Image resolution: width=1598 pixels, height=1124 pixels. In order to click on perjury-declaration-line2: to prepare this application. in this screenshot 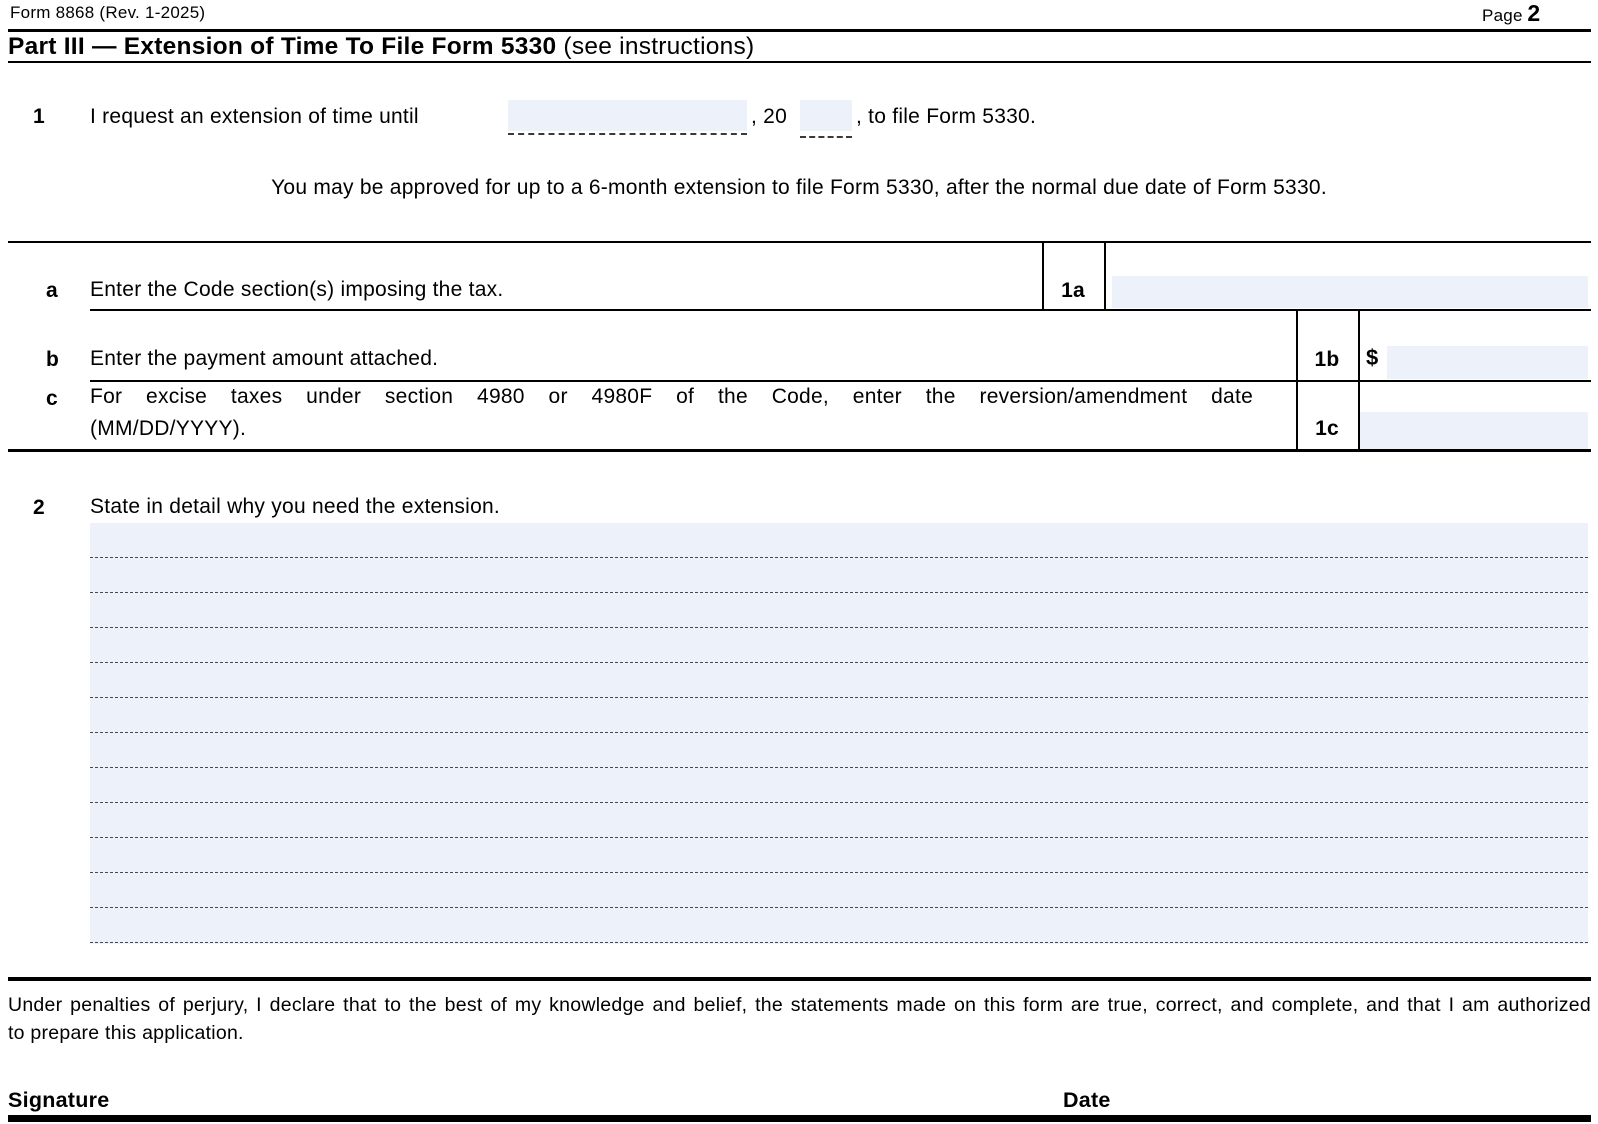, I will do `click(126, 1033)`.